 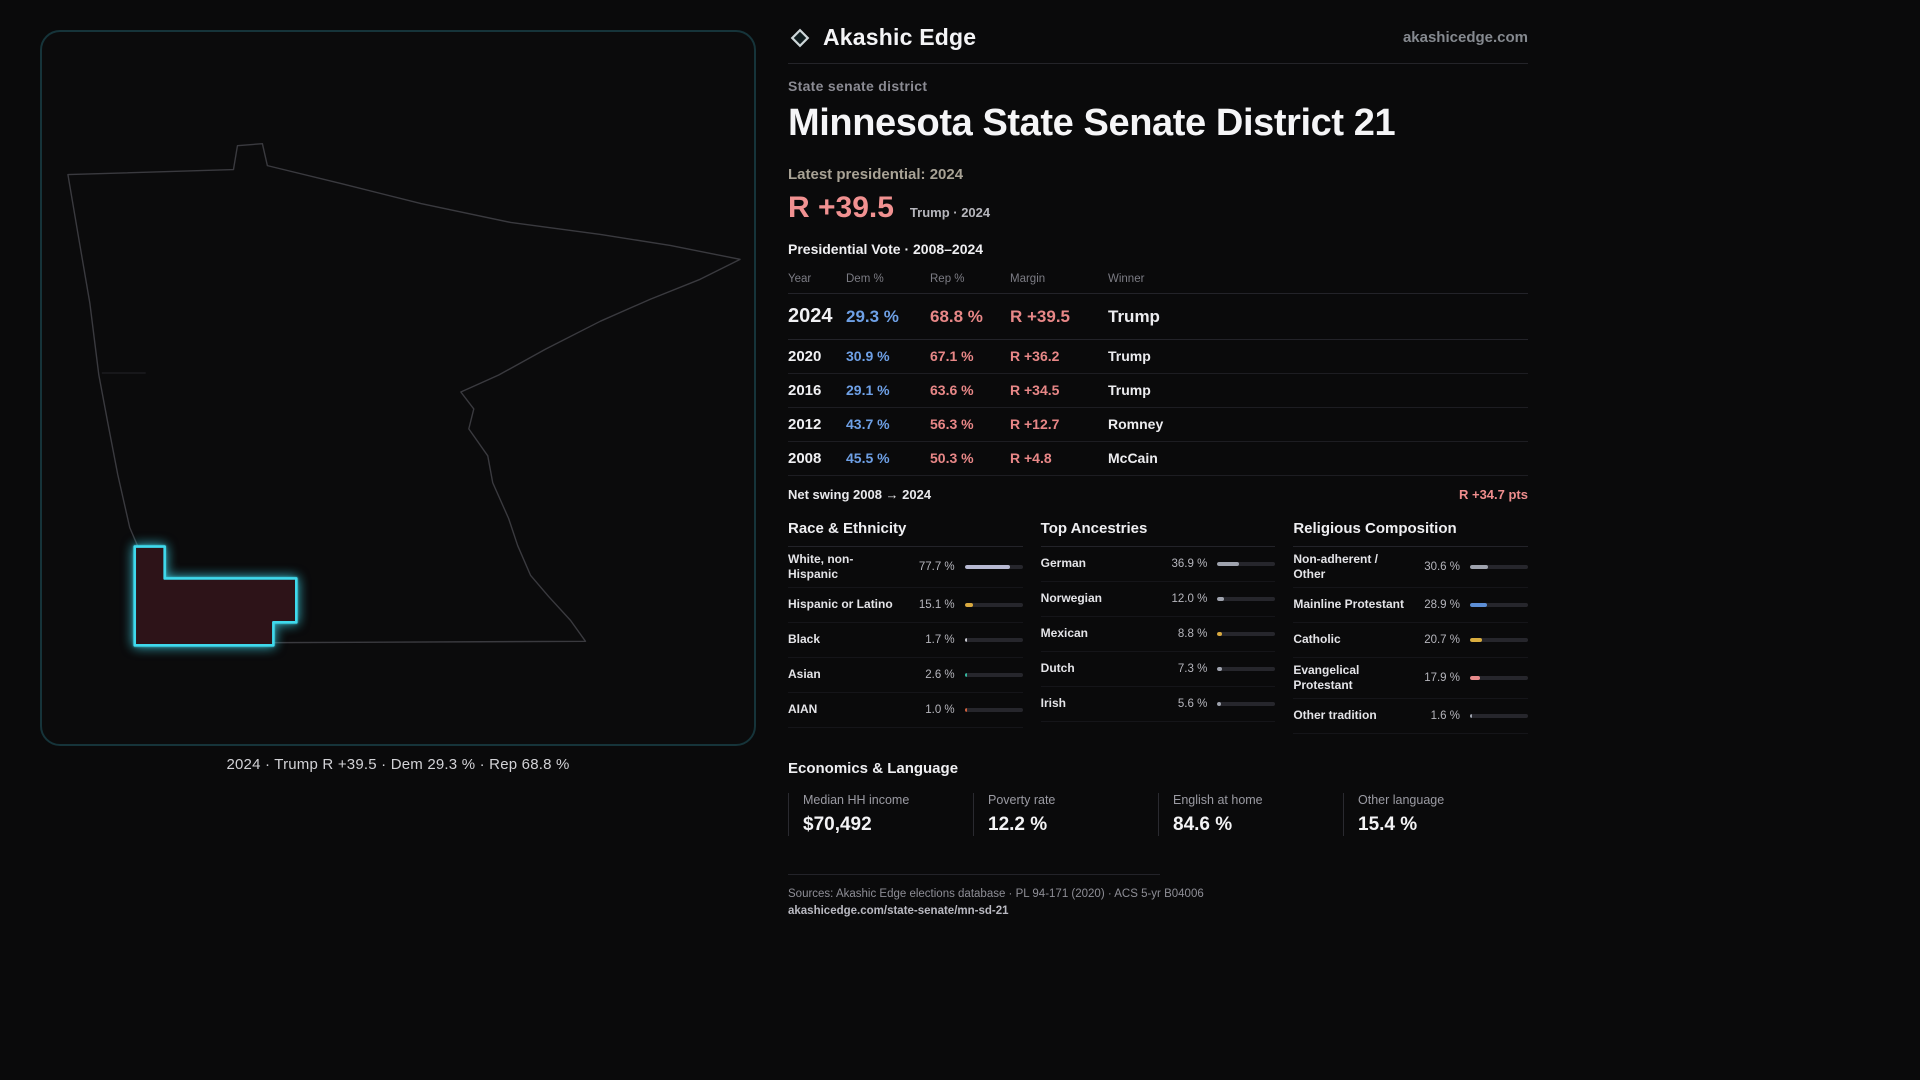 I want to click on demographic-value: 8.8 %, so click(x=1192, y=633).